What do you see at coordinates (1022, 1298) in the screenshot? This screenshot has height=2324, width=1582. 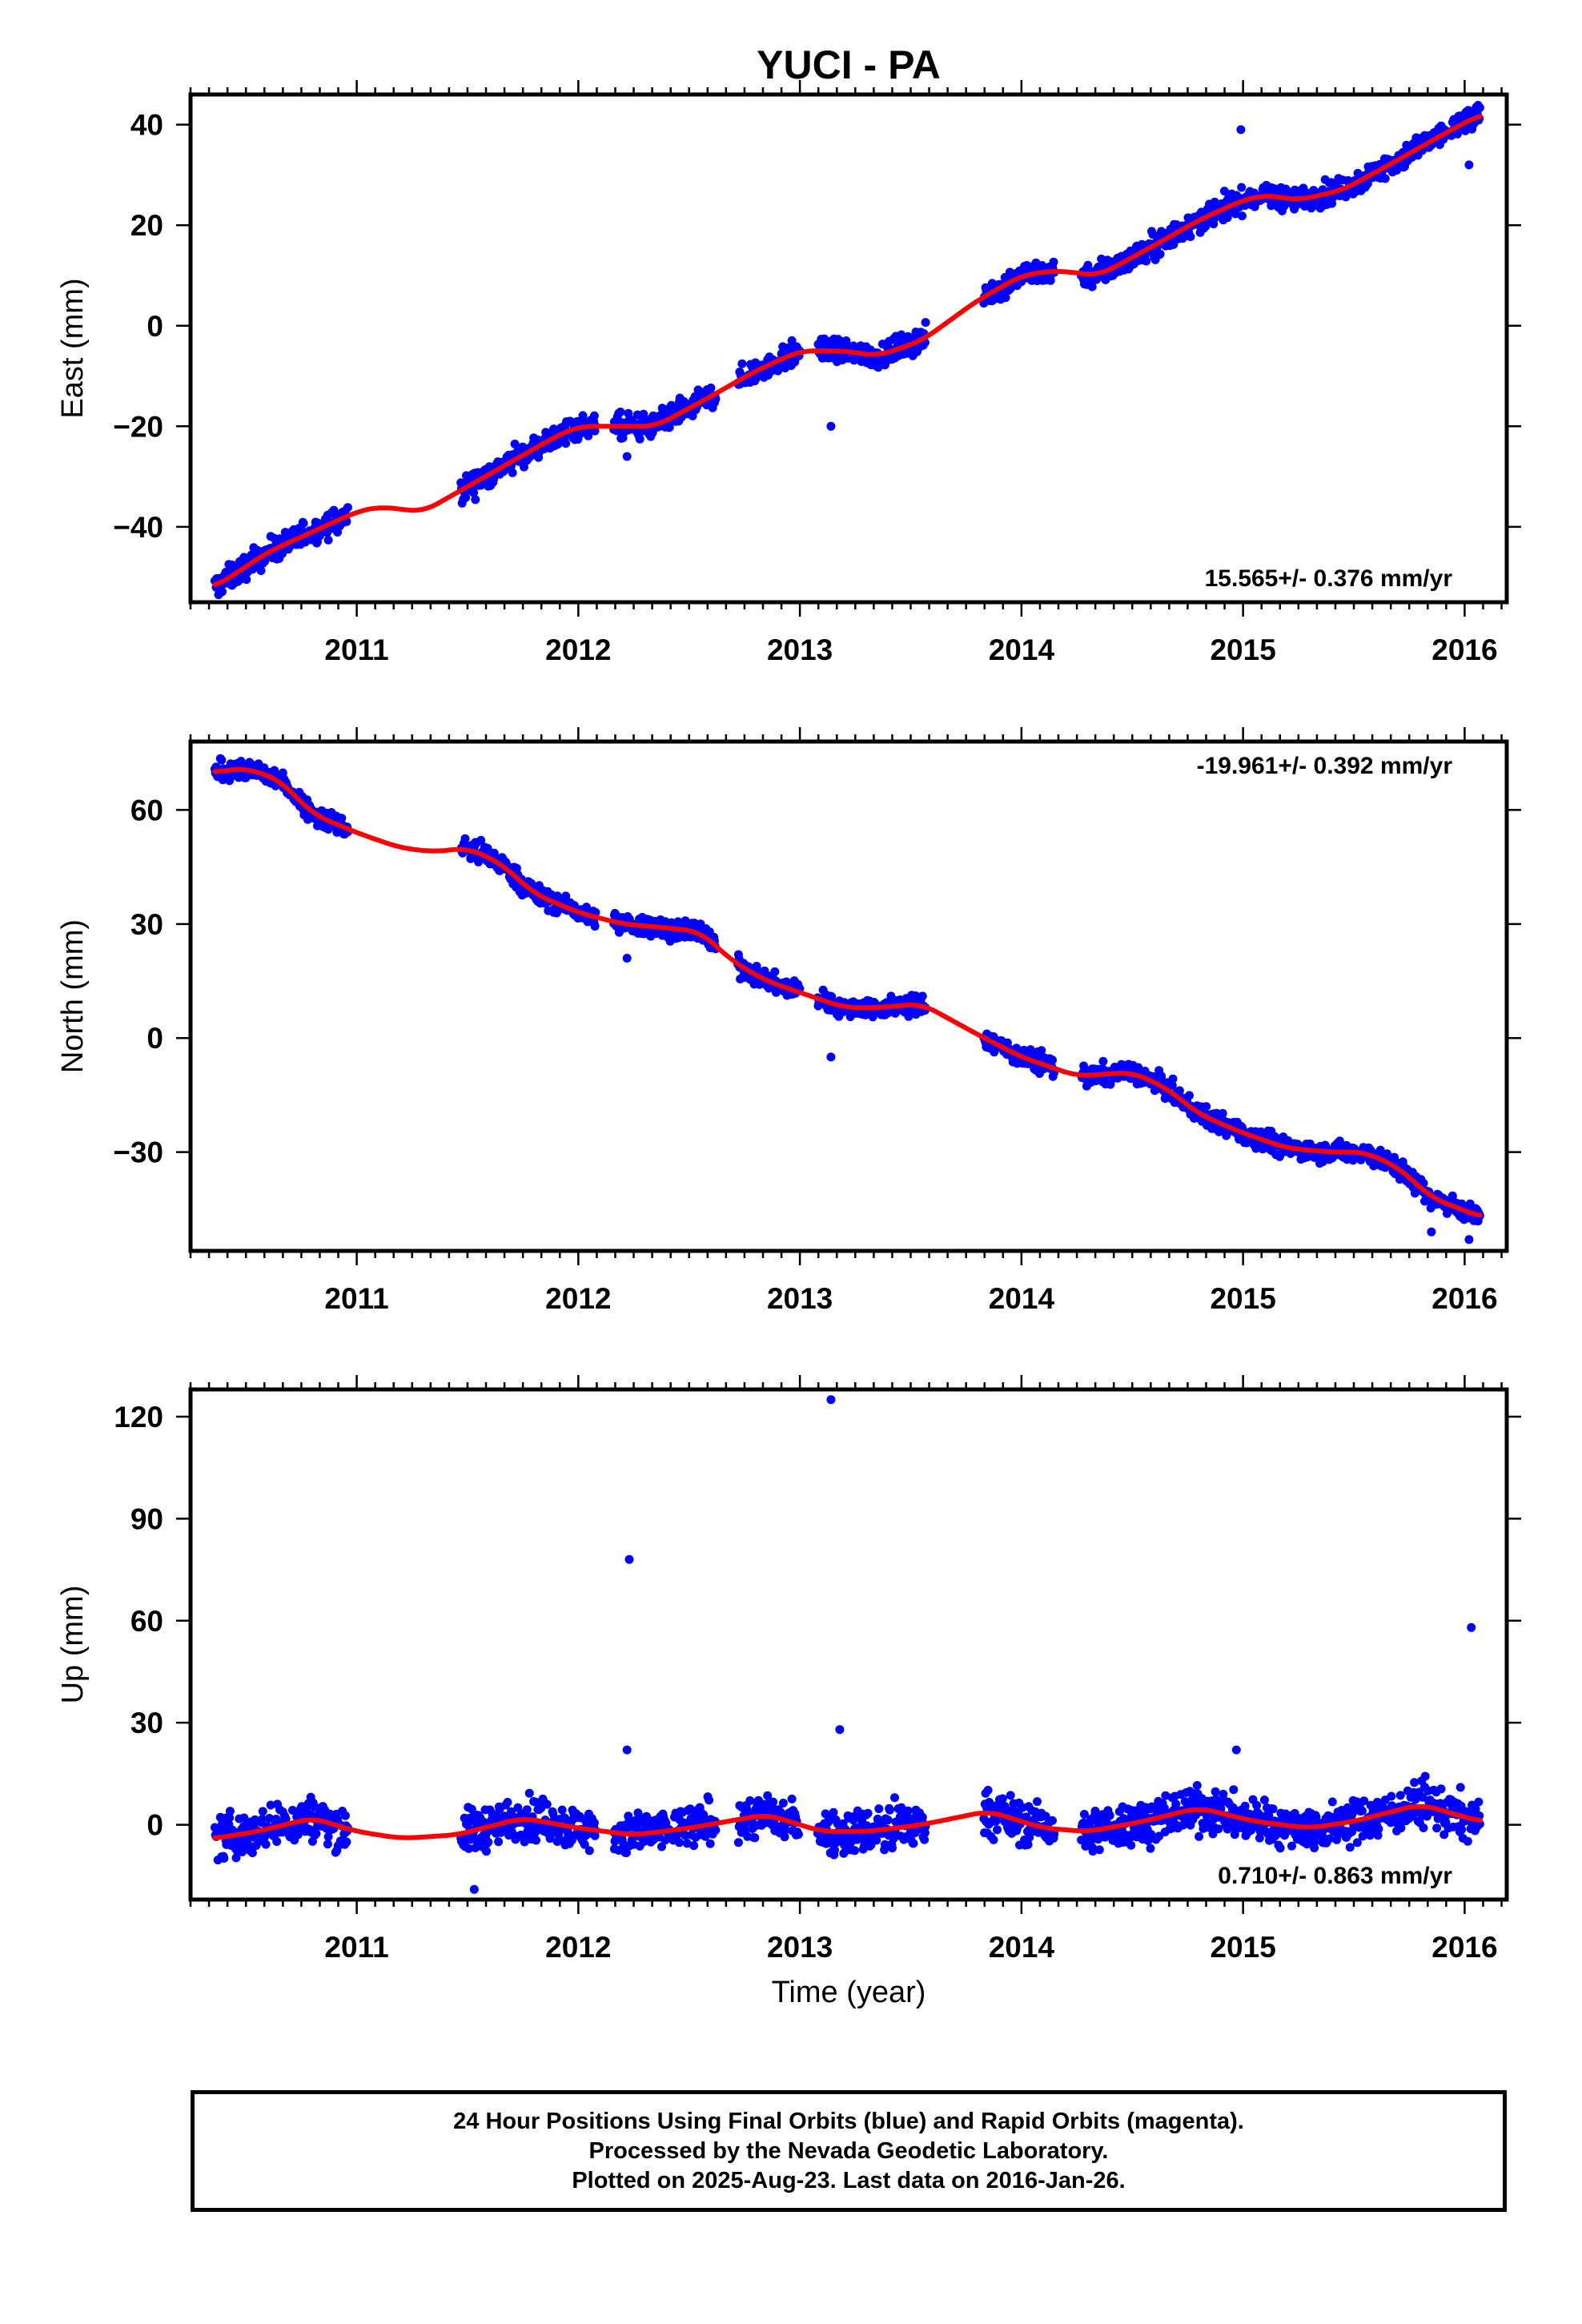 I see `x-tick-label: 2014` at bounding box center [1022, 1298].